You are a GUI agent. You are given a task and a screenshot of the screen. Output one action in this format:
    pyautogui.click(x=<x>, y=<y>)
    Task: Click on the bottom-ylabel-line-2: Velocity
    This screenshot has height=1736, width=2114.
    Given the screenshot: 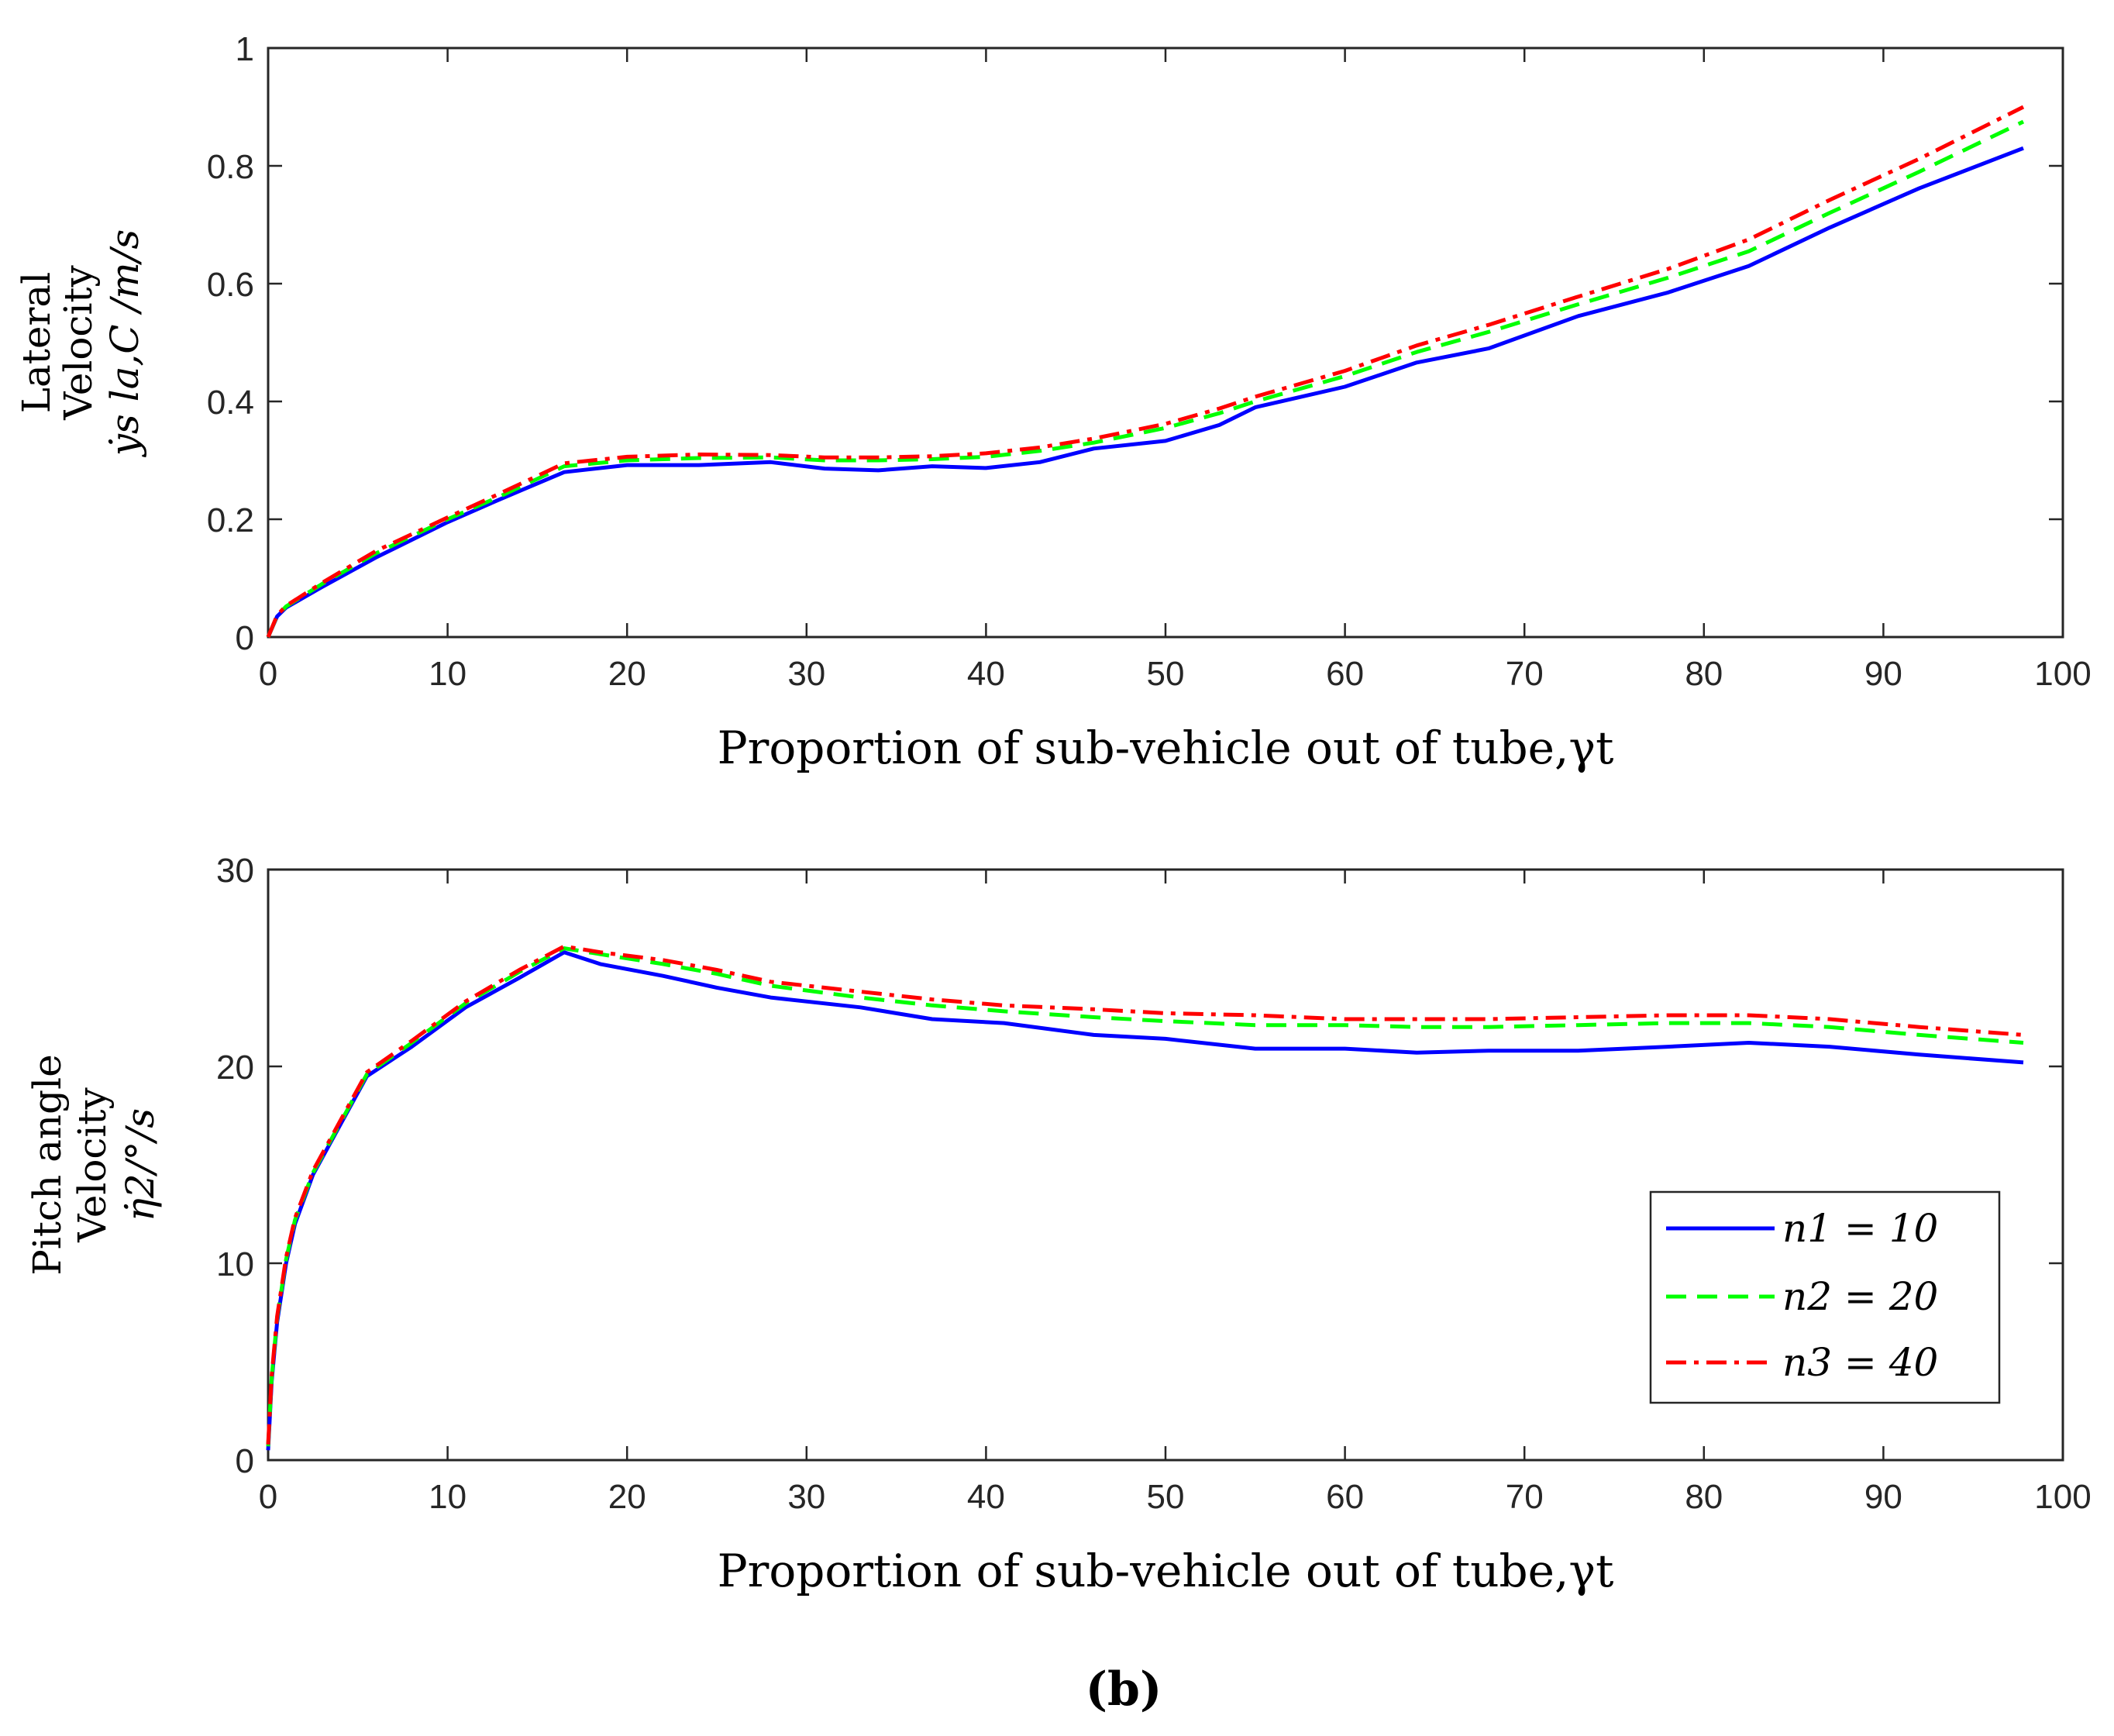 What is the action you would take?
    pyautogui.click(x=92, y=1164)
    